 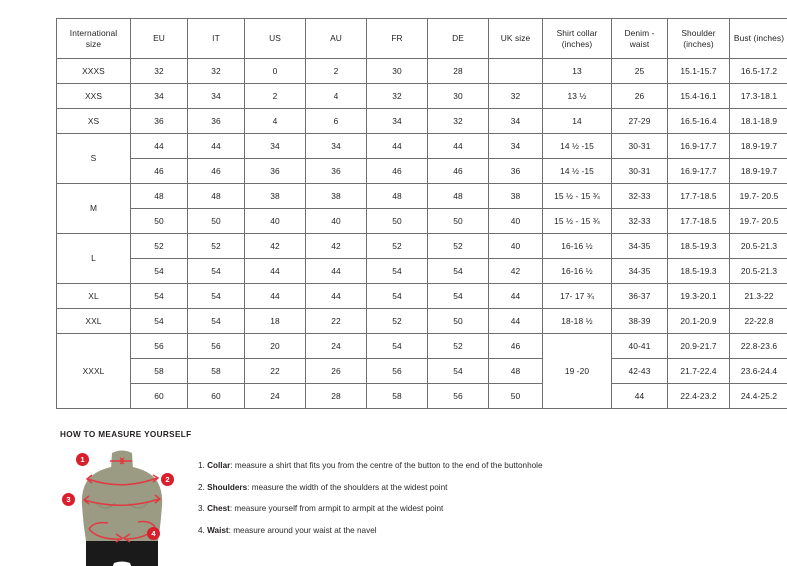 I want to click on cell-uk: 36, so click(x=515, y=171).